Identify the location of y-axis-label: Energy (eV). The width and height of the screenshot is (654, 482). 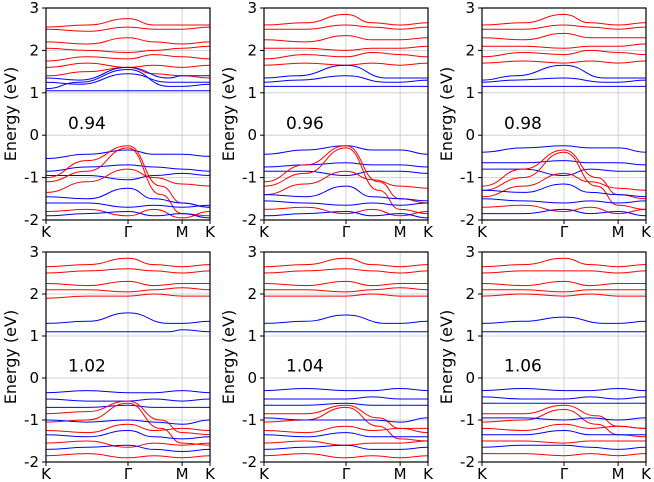
(446, 114).